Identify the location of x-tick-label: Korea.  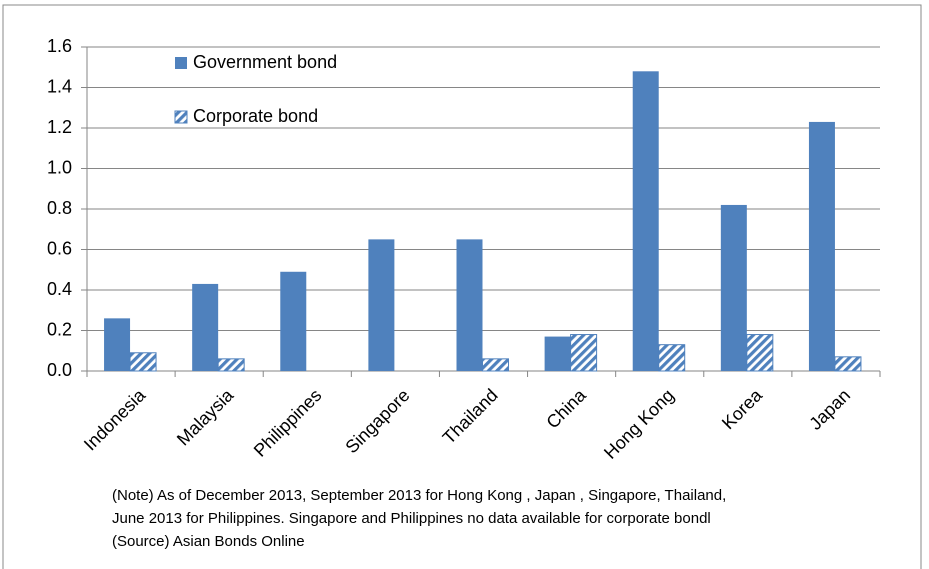
(742, 408).